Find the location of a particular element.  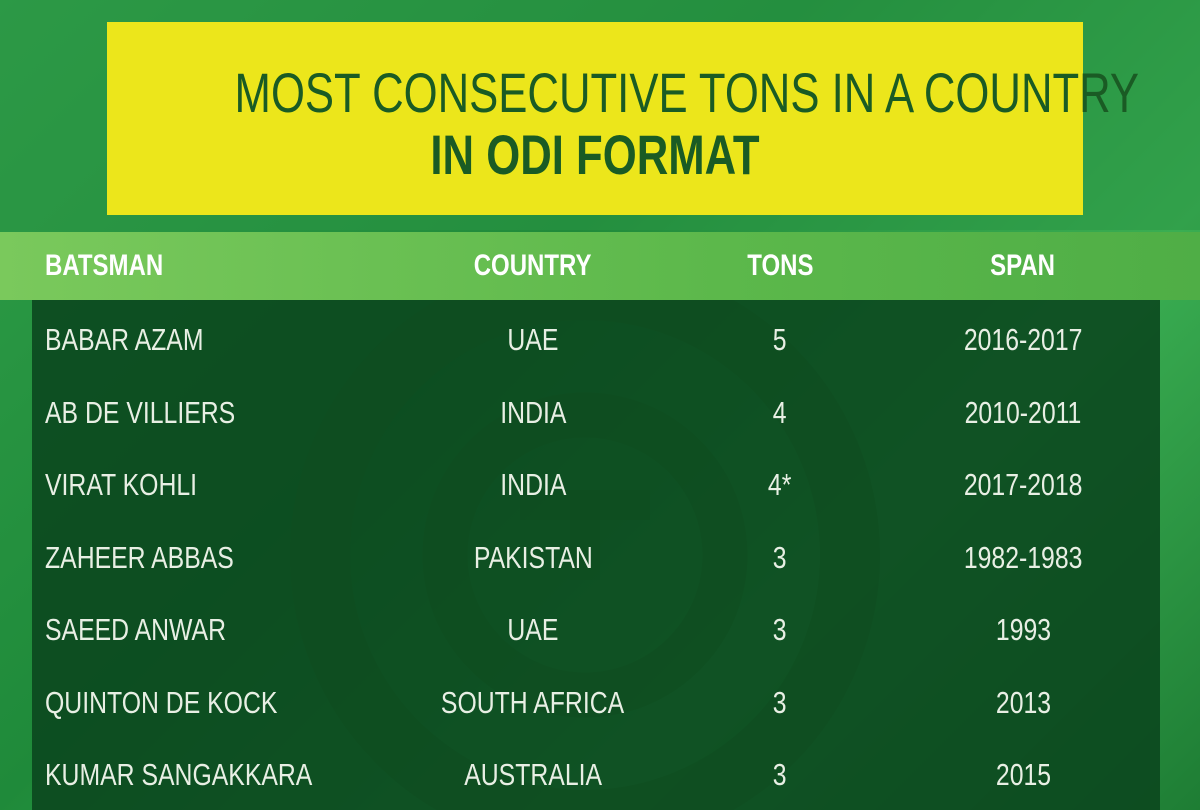

table-cell: SAEED ANWAR is located at coordinates (158, 630).